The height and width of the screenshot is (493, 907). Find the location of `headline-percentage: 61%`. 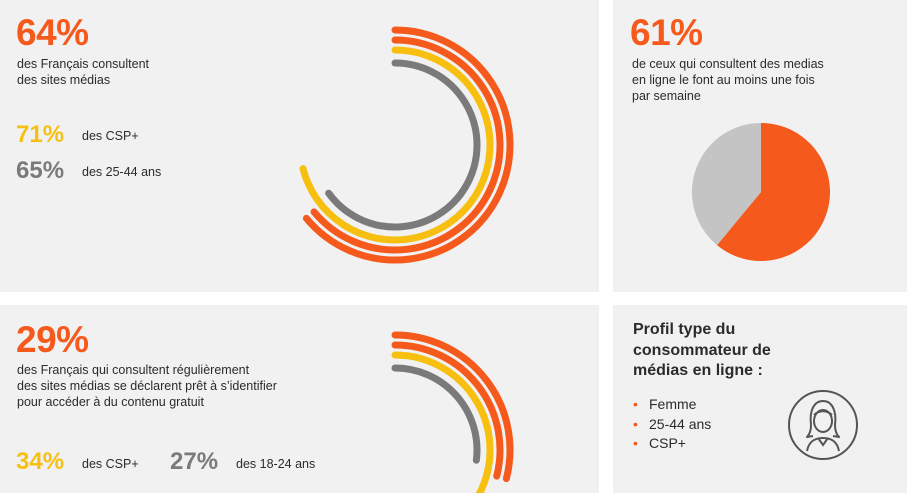

headline-percentage: 61% is located at coordinates (666, 32).